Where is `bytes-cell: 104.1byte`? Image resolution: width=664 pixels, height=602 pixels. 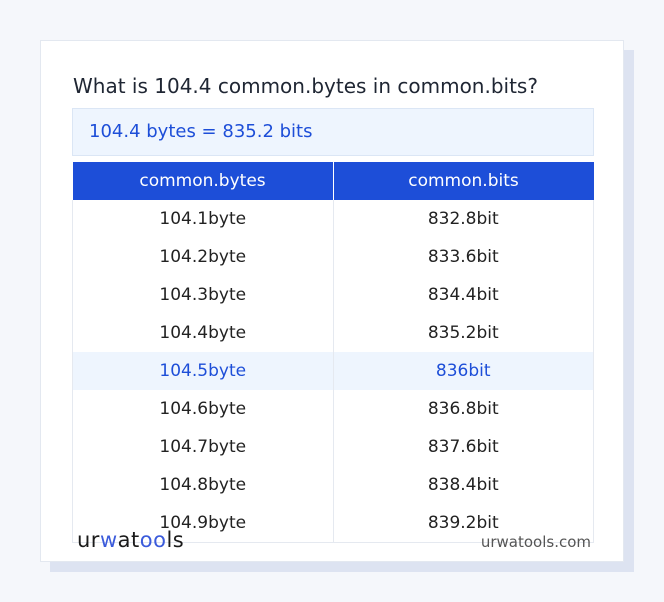 bytes-cell: 104.1byte is located at coordinates (203, 219).